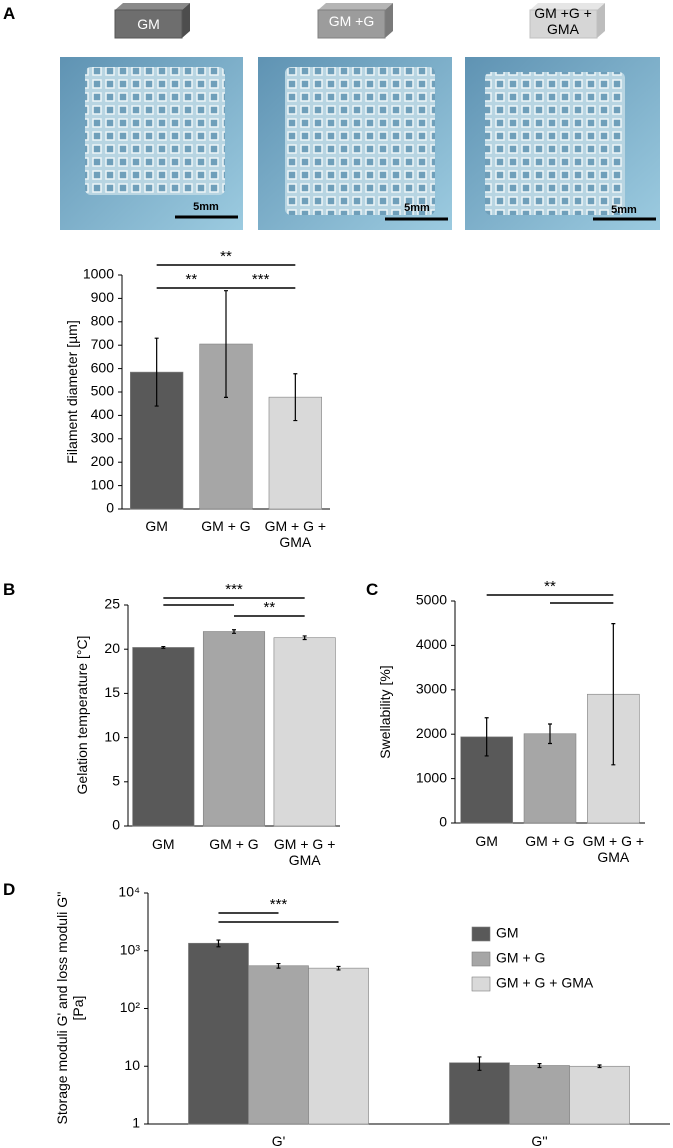 This screenshot has height=1148, width=673. Describe the element at coordinates (431, 733) in the screenshot. I see `y-tick-label: 2000` at that location.